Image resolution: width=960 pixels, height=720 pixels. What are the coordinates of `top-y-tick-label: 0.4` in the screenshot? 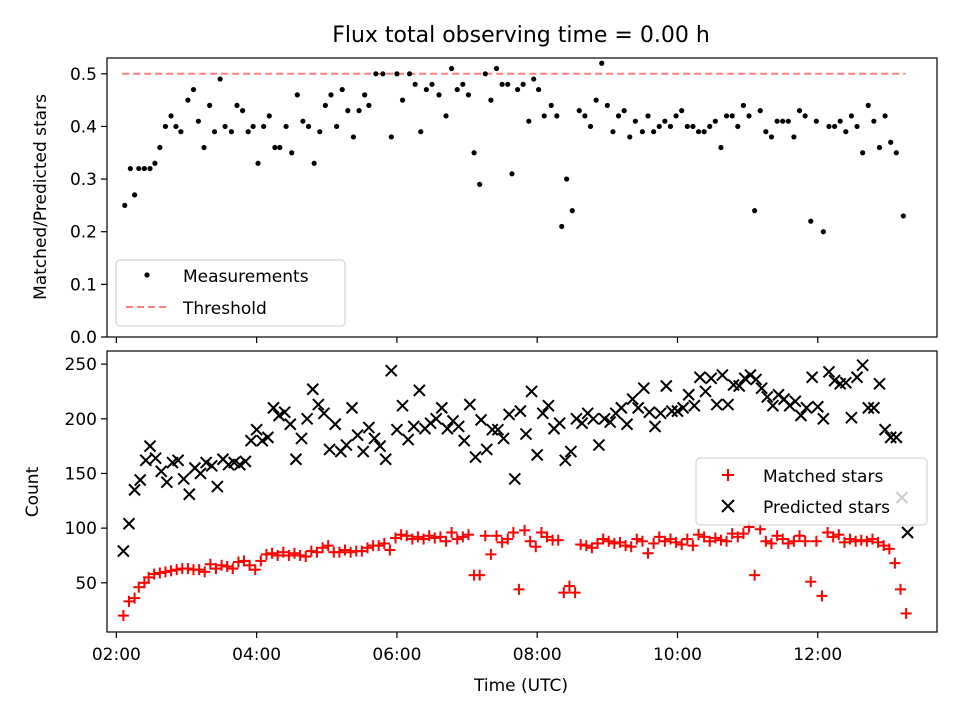 It's located at (83, 127).